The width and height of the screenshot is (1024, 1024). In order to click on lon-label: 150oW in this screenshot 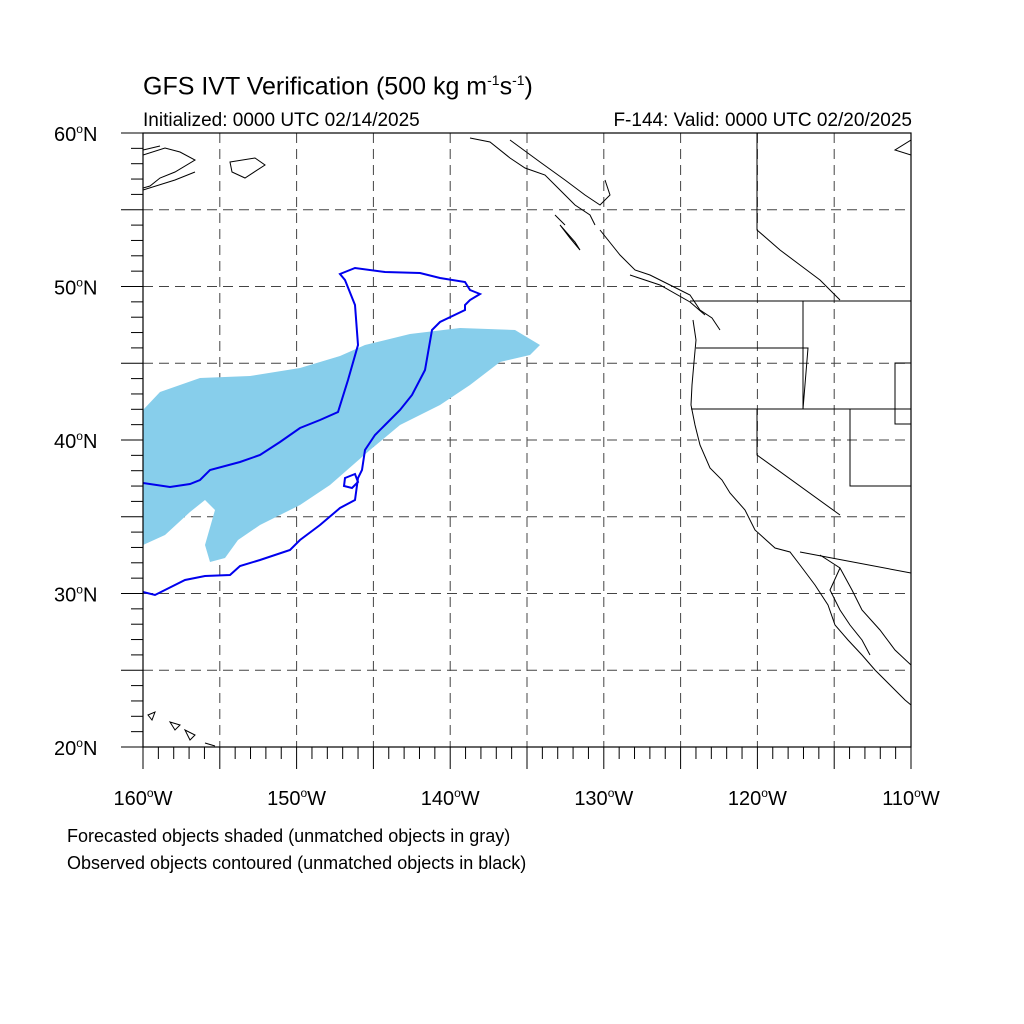, I will do `click(296, 798)`.